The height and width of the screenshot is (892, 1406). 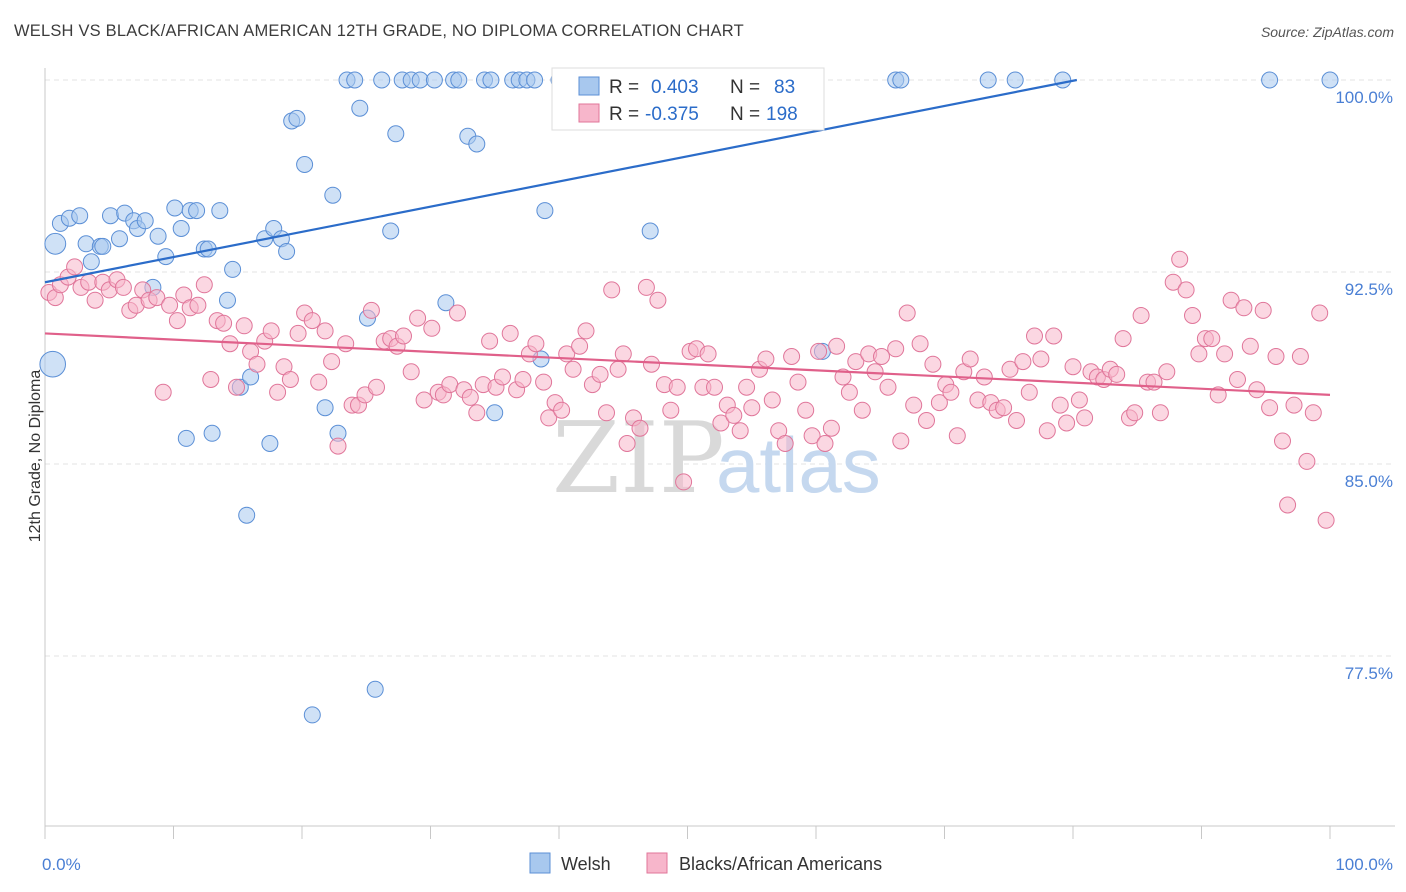 I want to click on y-tick-label-3: 100.0%, so click(x=1364, y=97).